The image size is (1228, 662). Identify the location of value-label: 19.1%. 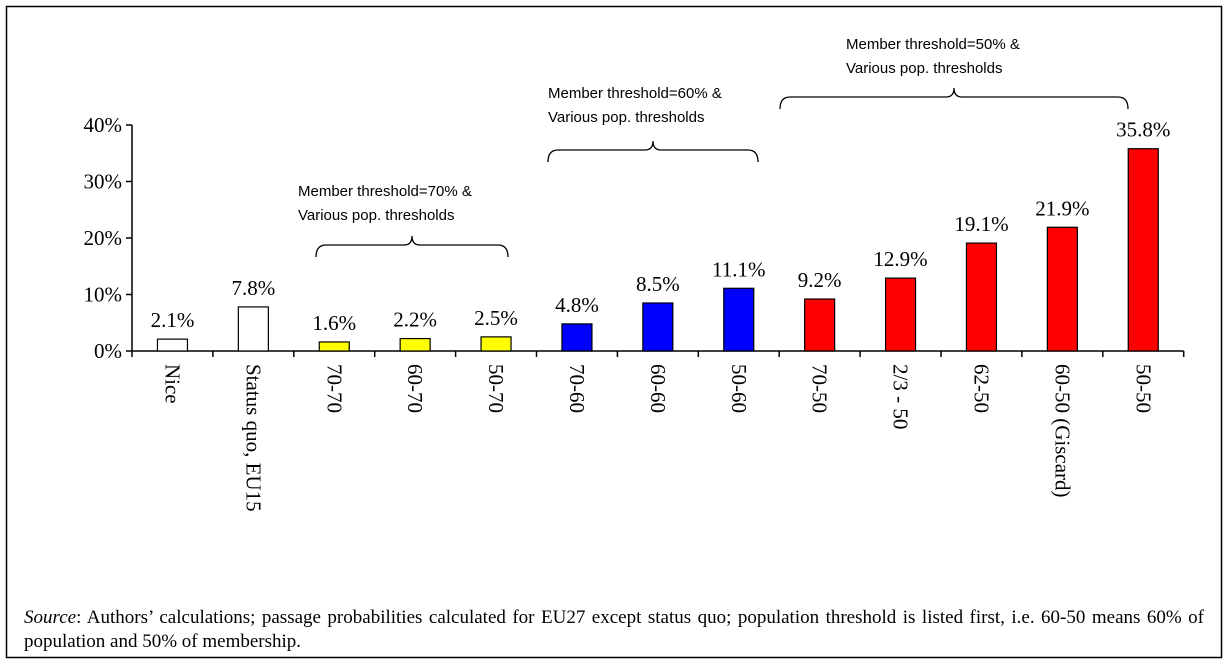
(981, 224).